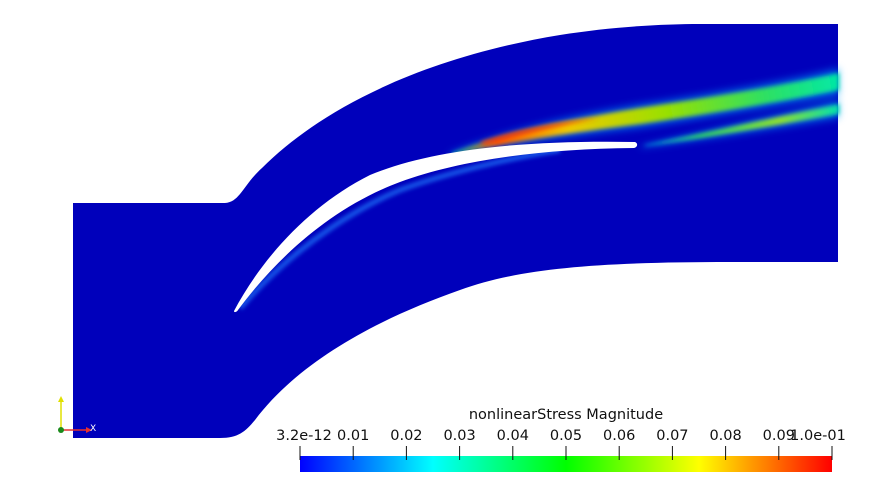 The height and width of the screenshot is (492, 889). Describe the element at coordinates (566, 464) in the screenshot. I see `colorbar-gradient` at that location.